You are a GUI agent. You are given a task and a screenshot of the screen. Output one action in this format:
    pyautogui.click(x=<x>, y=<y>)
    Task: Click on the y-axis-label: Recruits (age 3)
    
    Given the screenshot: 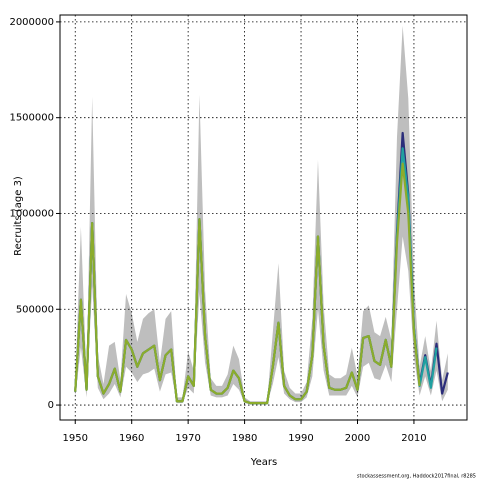 What is the action you would take?
    pyautogui.click(x=18, y=216)
    